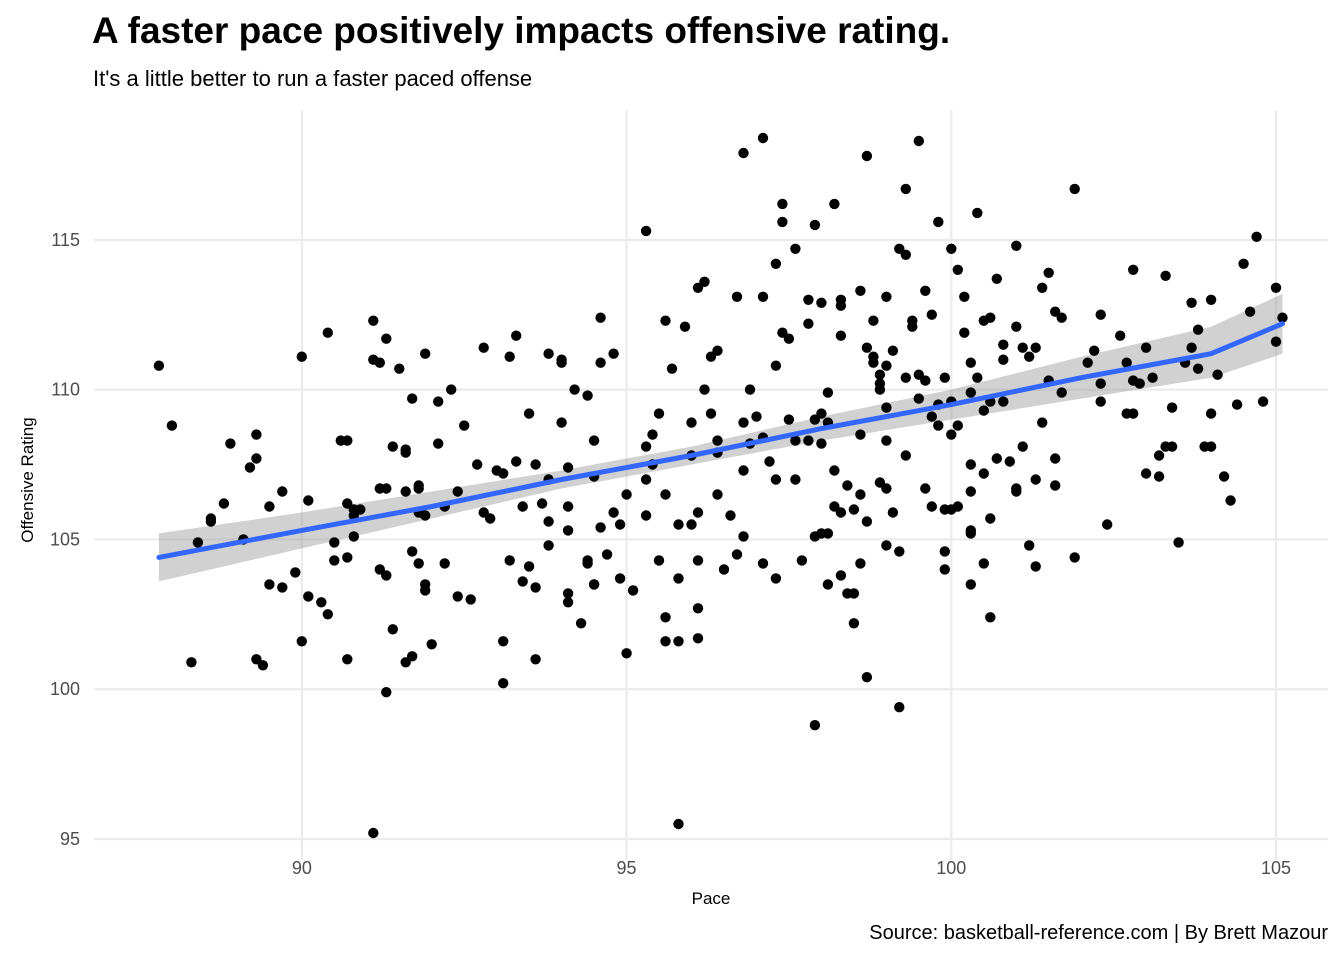  I want to click on x-axis-title: Pace, so click(711, 898).